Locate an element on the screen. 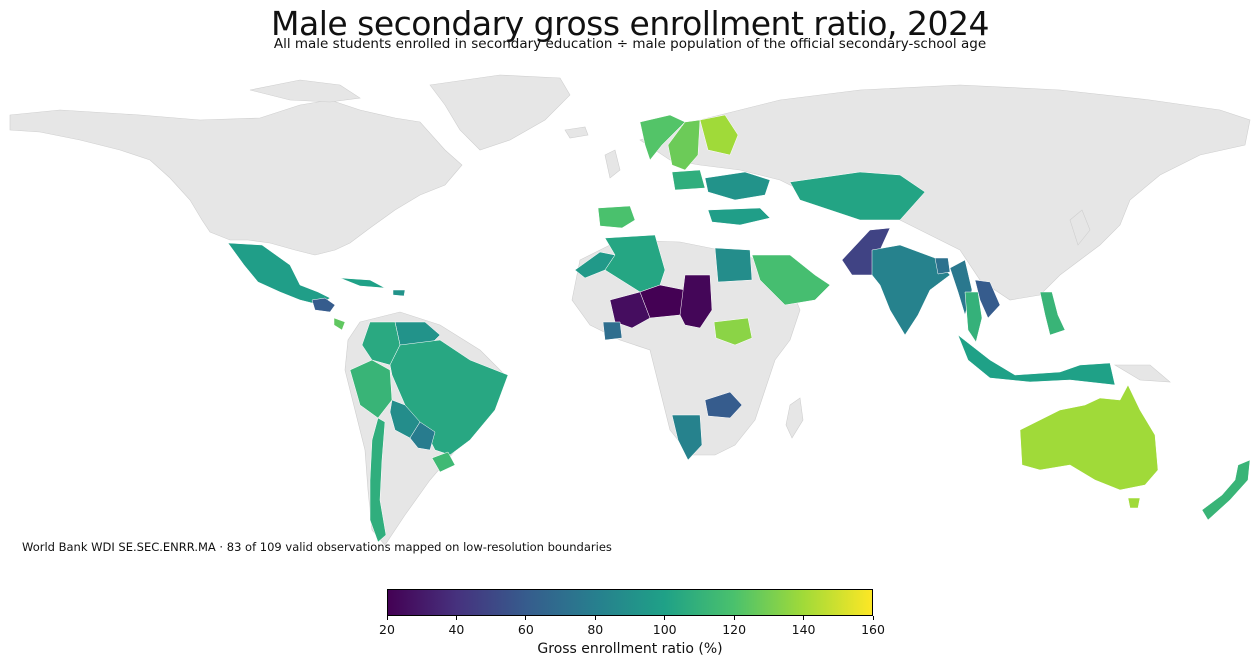 The image size is (1260, 670). region-namibia is located at coordinates (687, 437).